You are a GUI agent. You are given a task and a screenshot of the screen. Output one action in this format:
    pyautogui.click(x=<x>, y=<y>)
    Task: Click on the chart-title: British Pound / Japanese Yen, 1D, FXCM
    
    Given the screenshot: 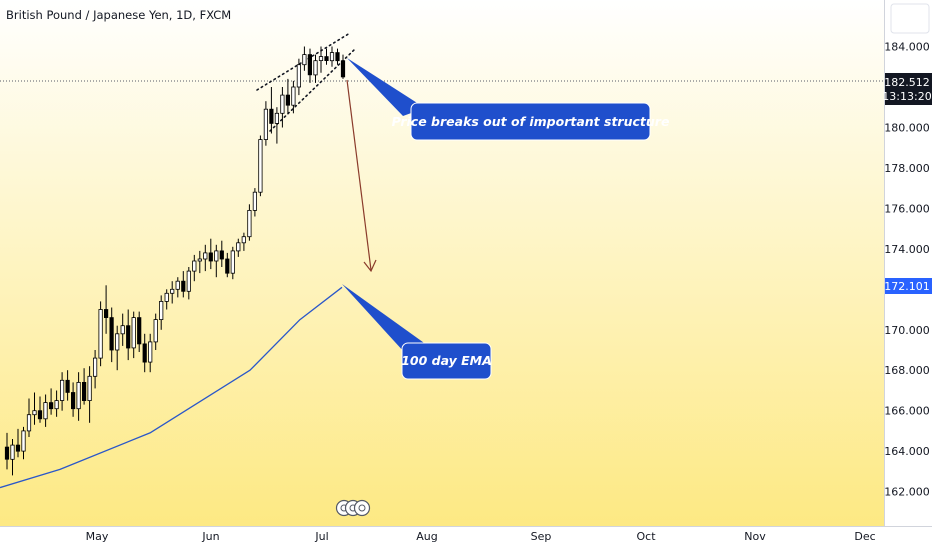 What is the action you would take?
    pyautogui.click(x=118, y=15)
    